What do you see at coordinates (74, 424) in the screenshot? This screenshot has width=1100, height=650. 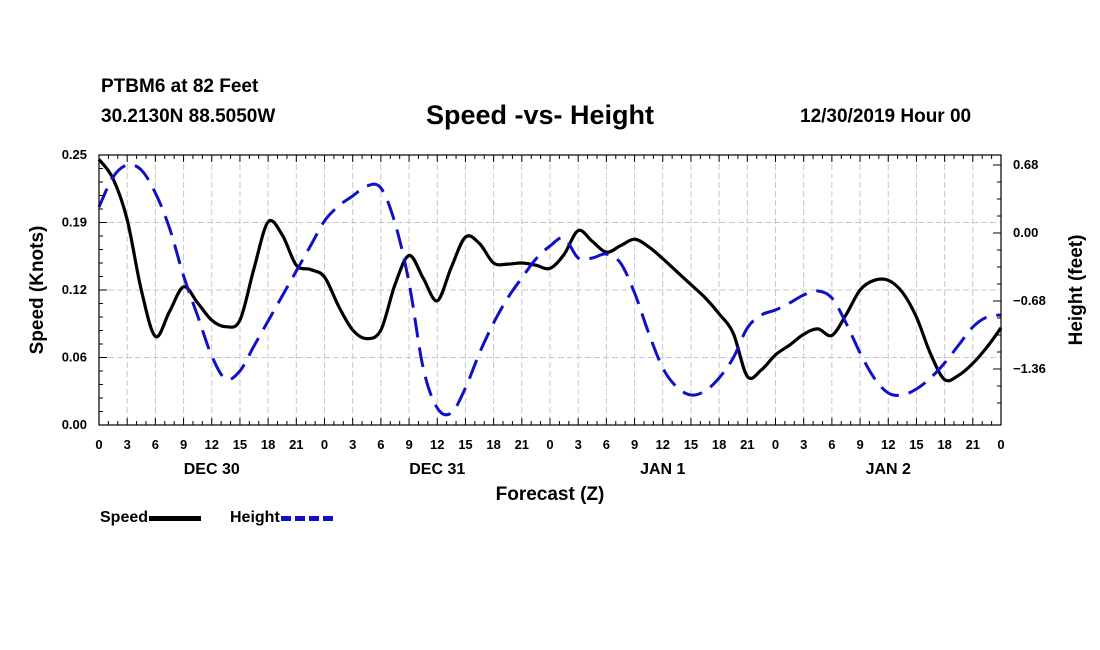 I see `y-left-tick-label: 0.00` at bounding box center [74, 424].